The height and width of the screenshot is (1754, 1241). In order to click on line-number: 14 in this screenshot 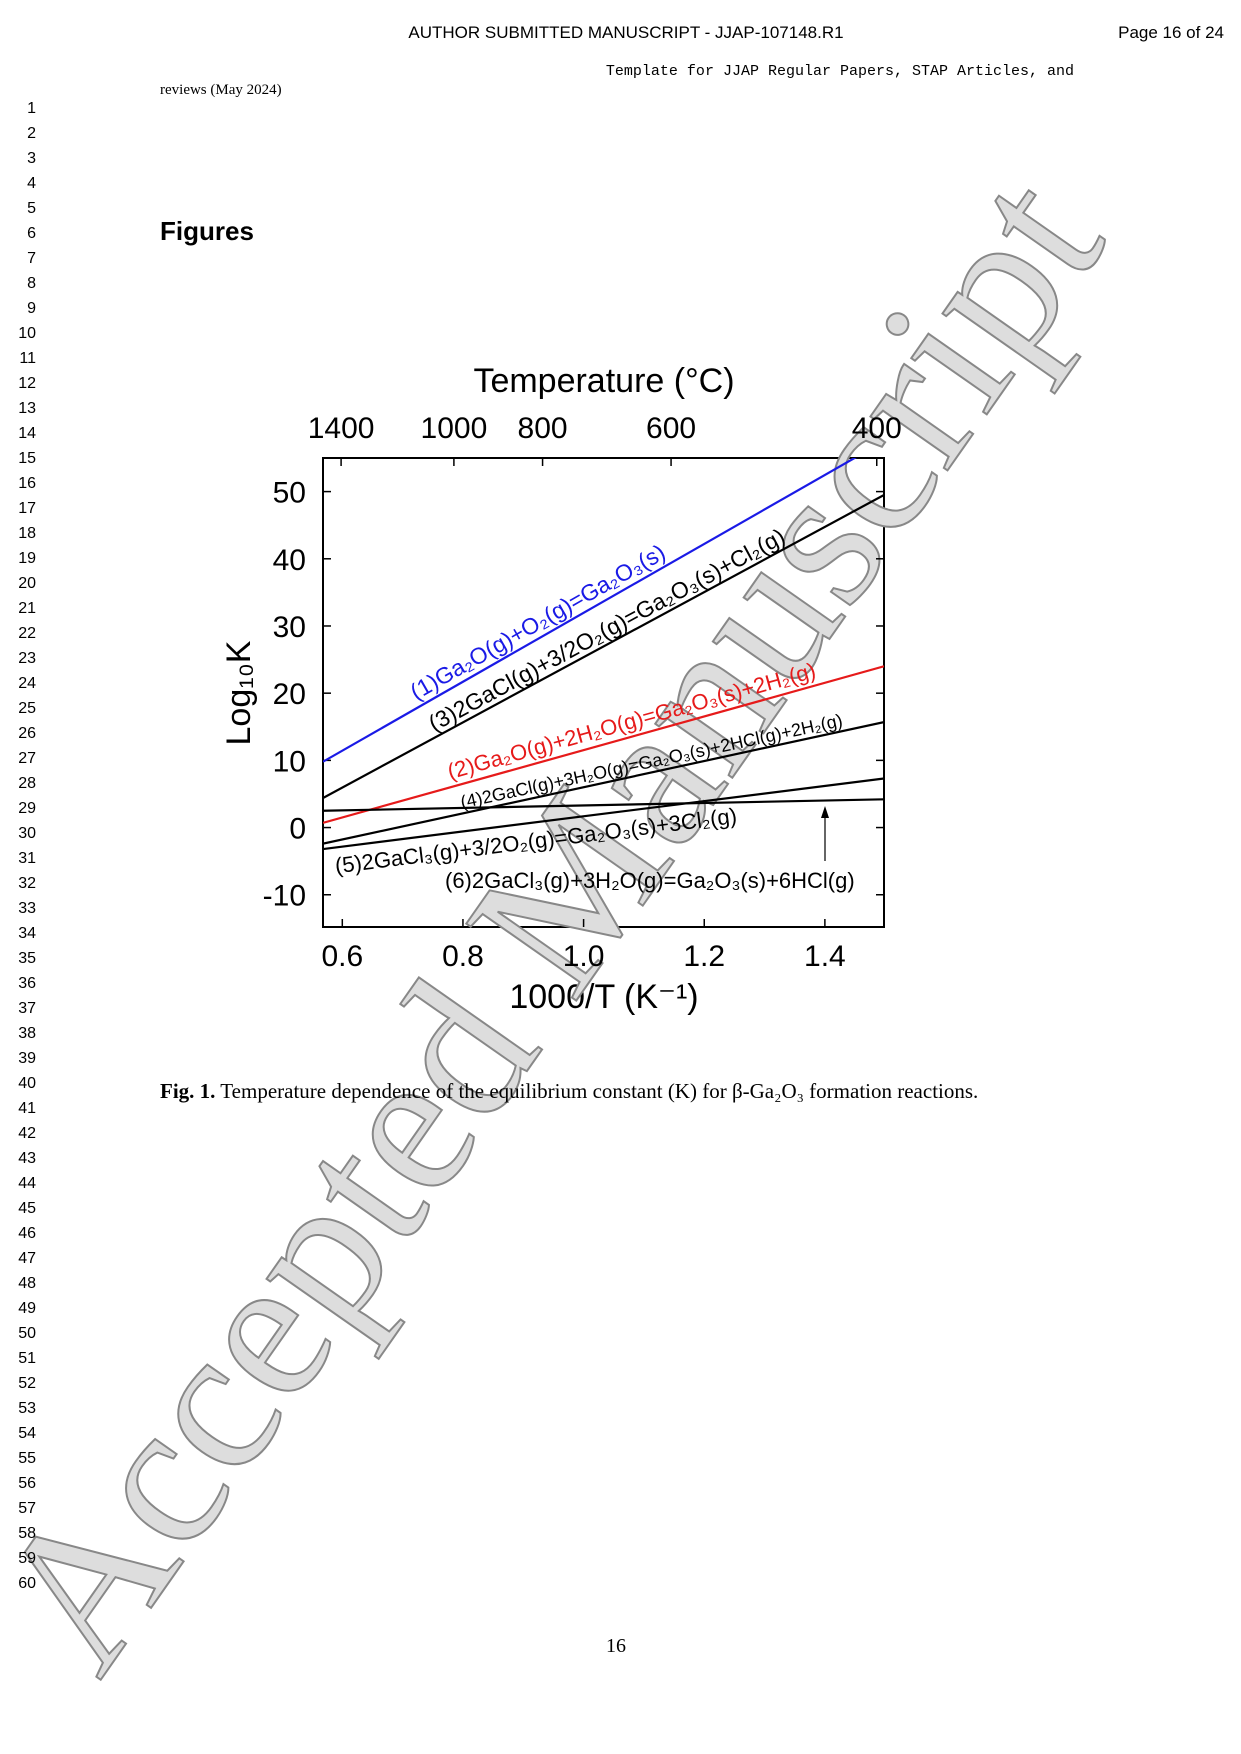, I will do `click(27, 433)`.